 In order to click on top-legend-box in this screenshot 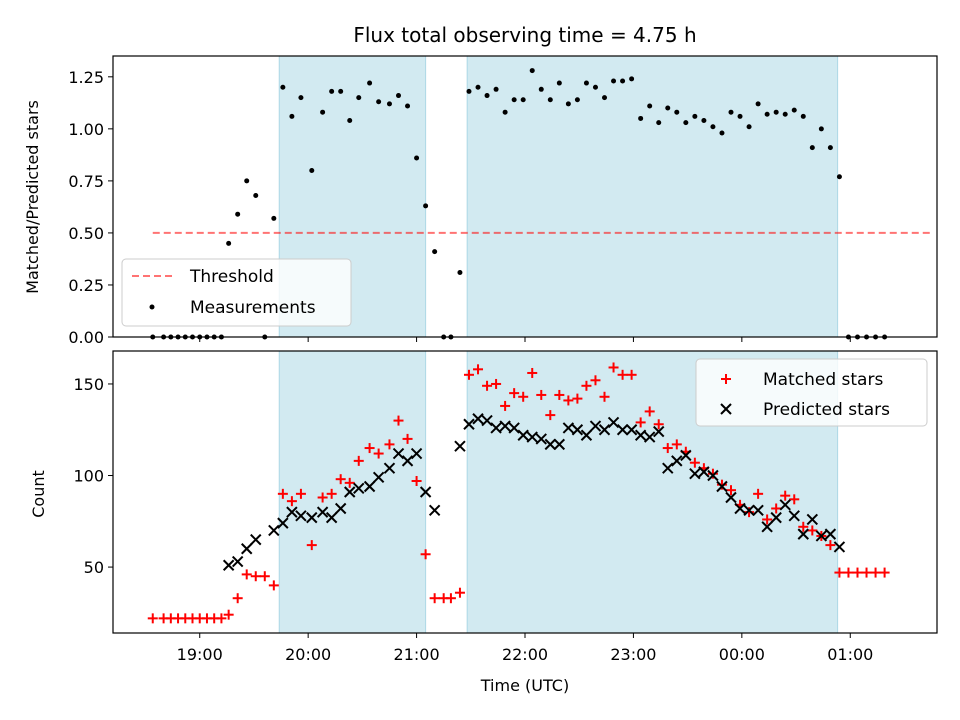, I will do `click(236, 292)`.